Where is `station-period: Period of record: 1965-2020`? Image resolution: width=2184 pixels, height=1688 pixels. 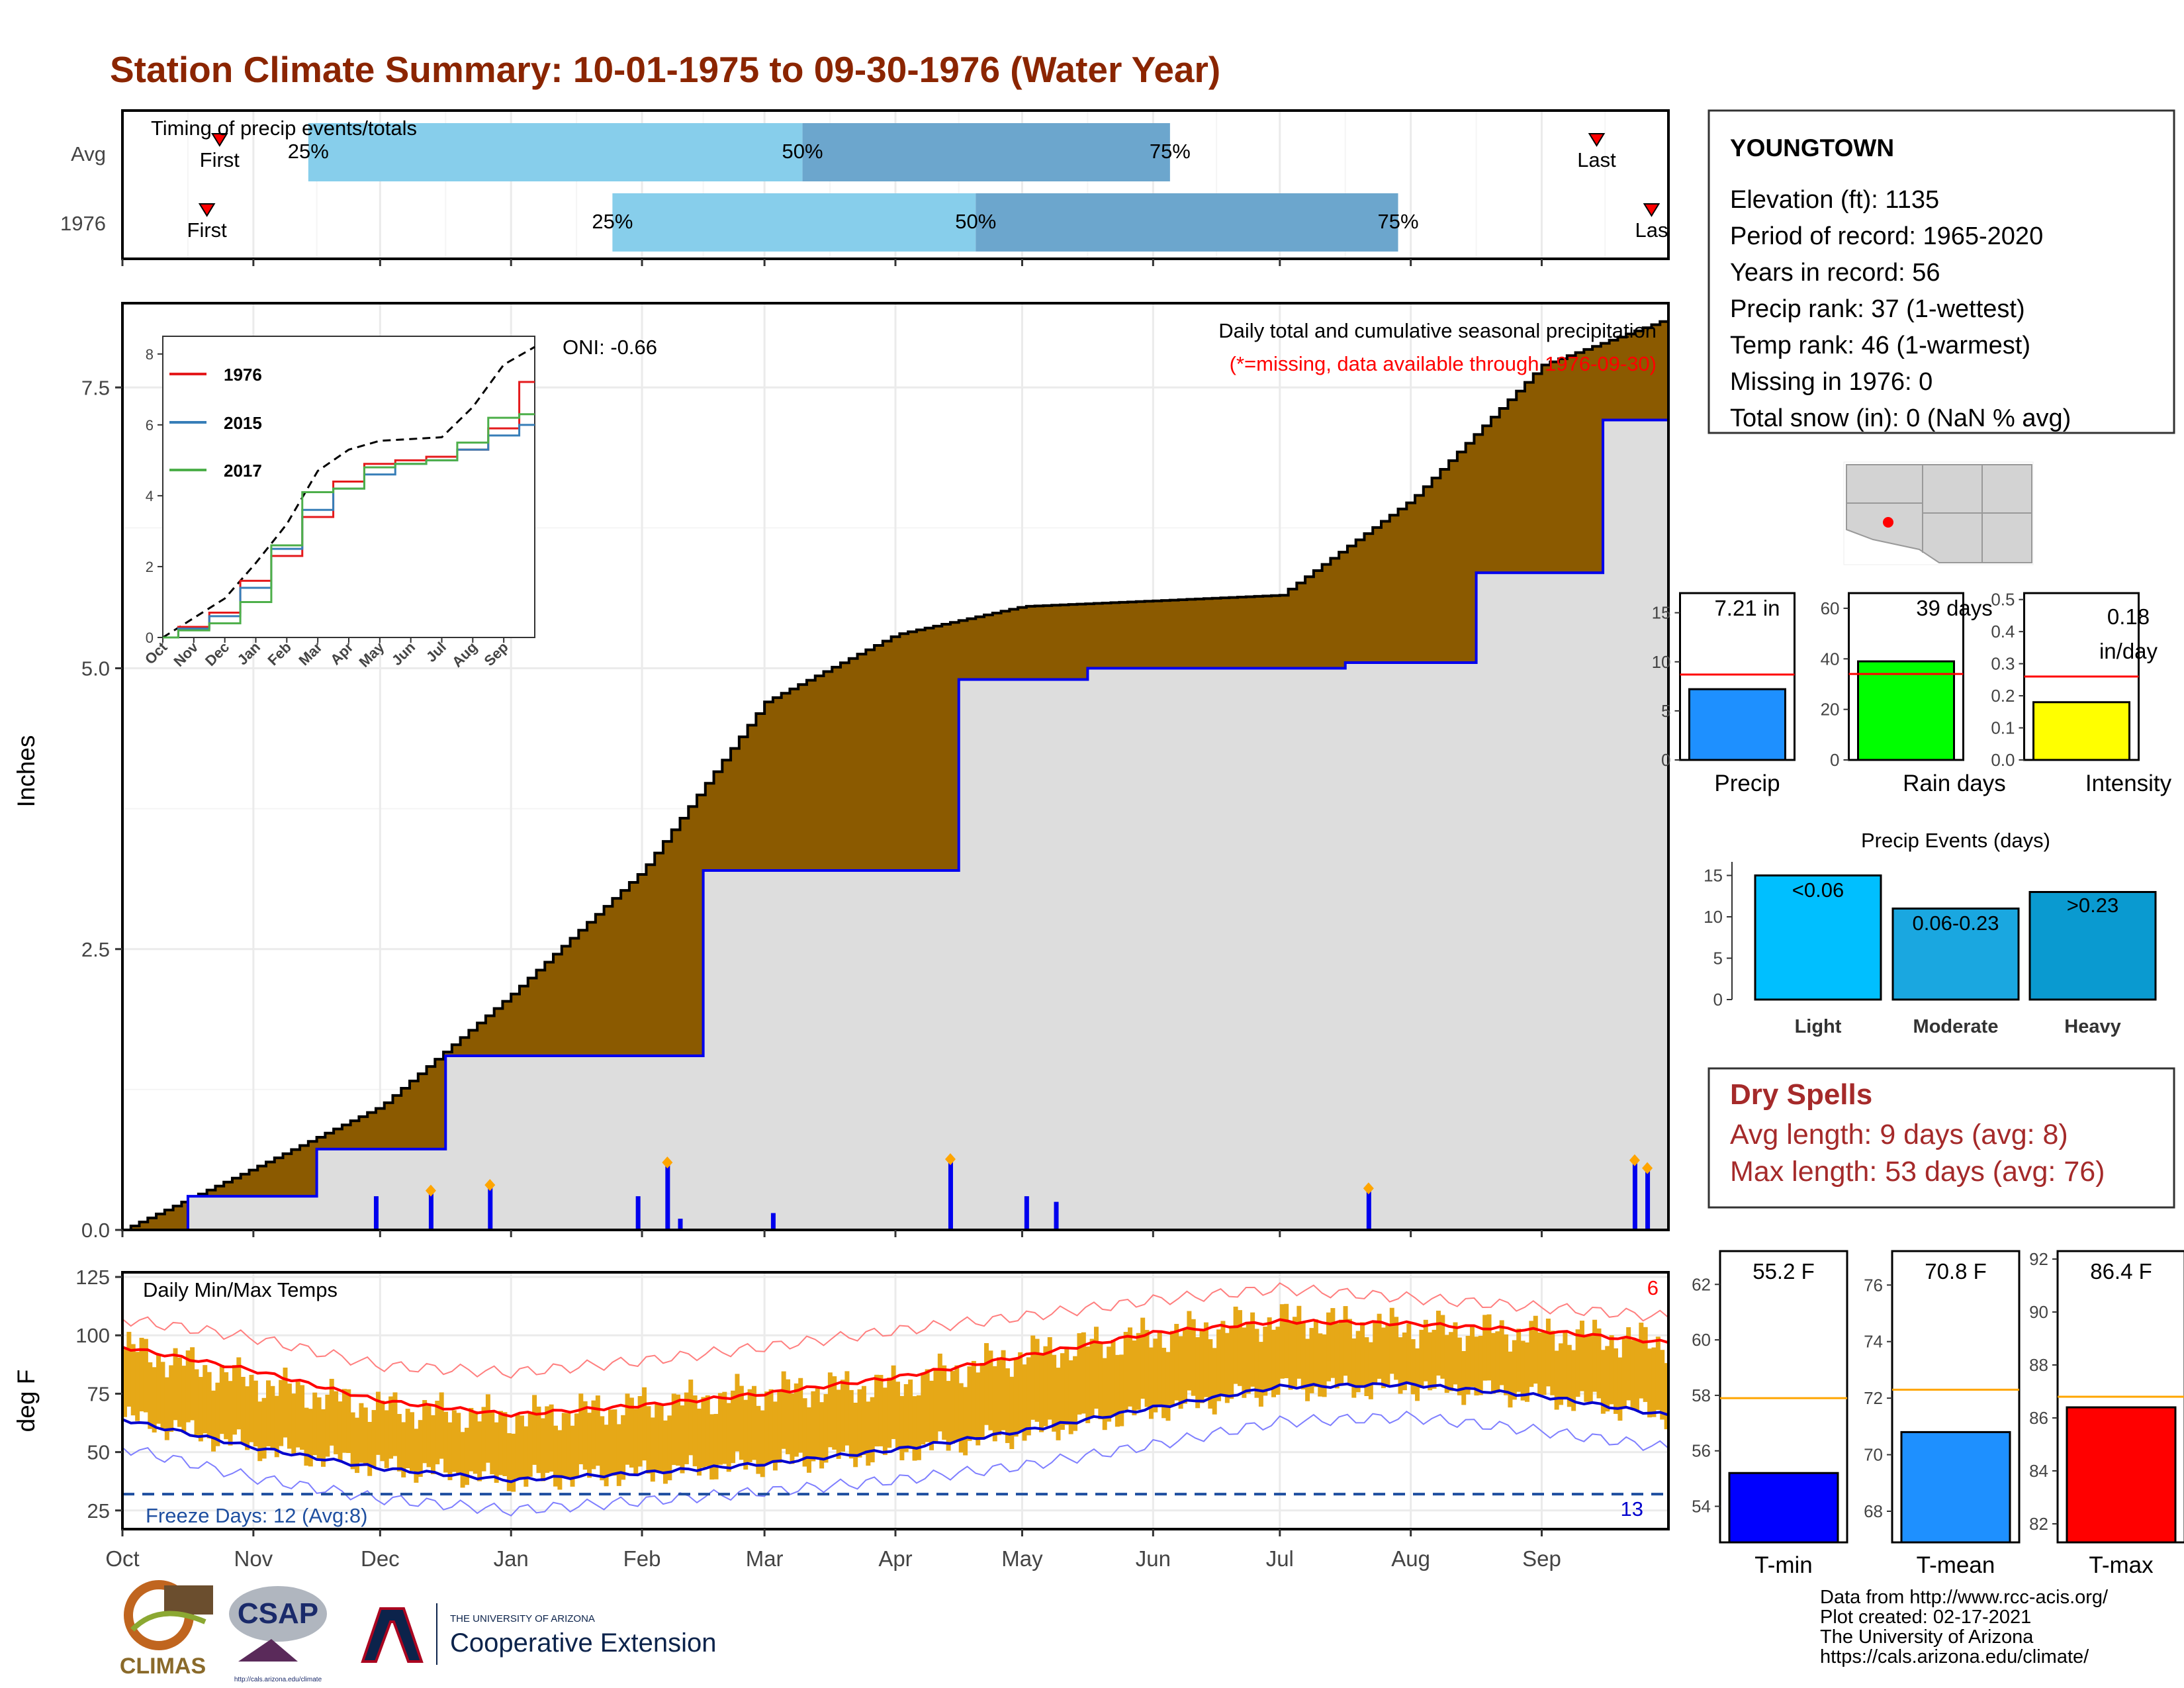 station-period: Period of record: 1965-2020 is located at coordinates (1886, 236).